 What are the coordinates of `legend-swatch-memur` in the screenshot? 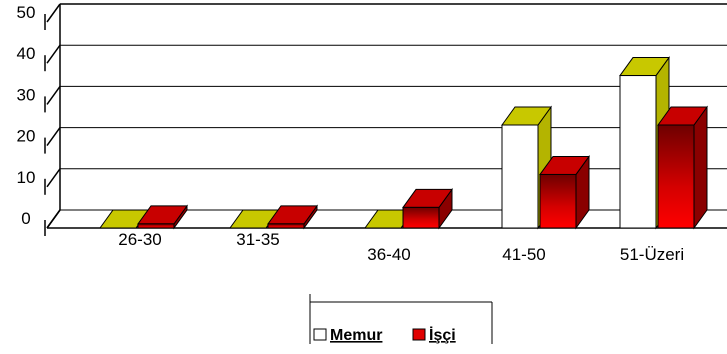 It's located at (320, 334).